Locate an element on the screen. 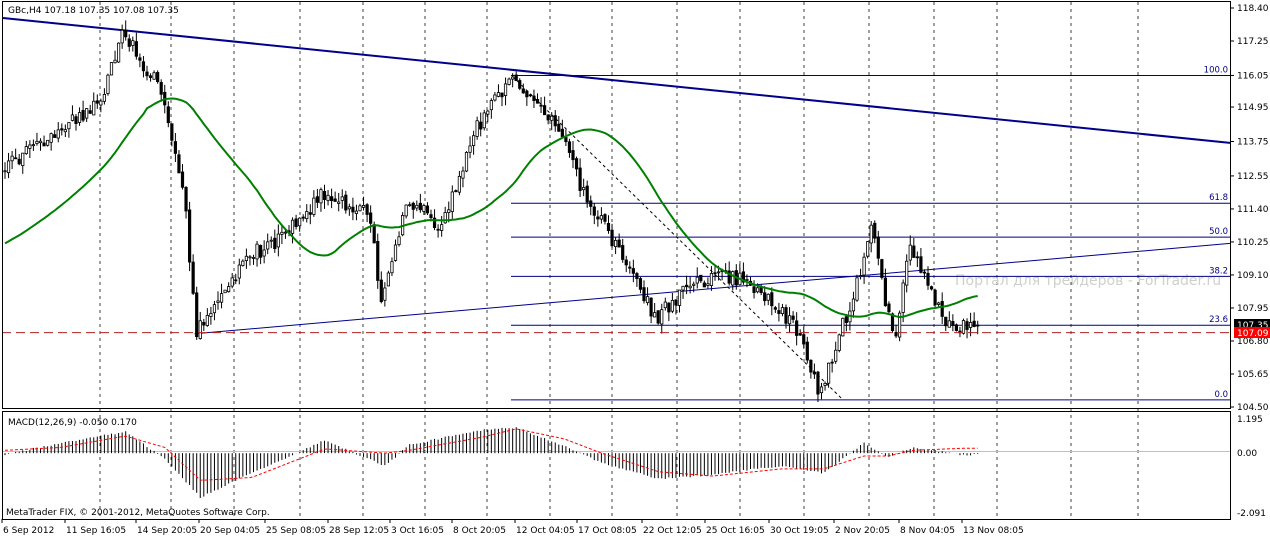 Image resolution: width=1270 pixels, height=542 pixels. price-axis-label: 114.95 is located at coordinates (1253, 108).